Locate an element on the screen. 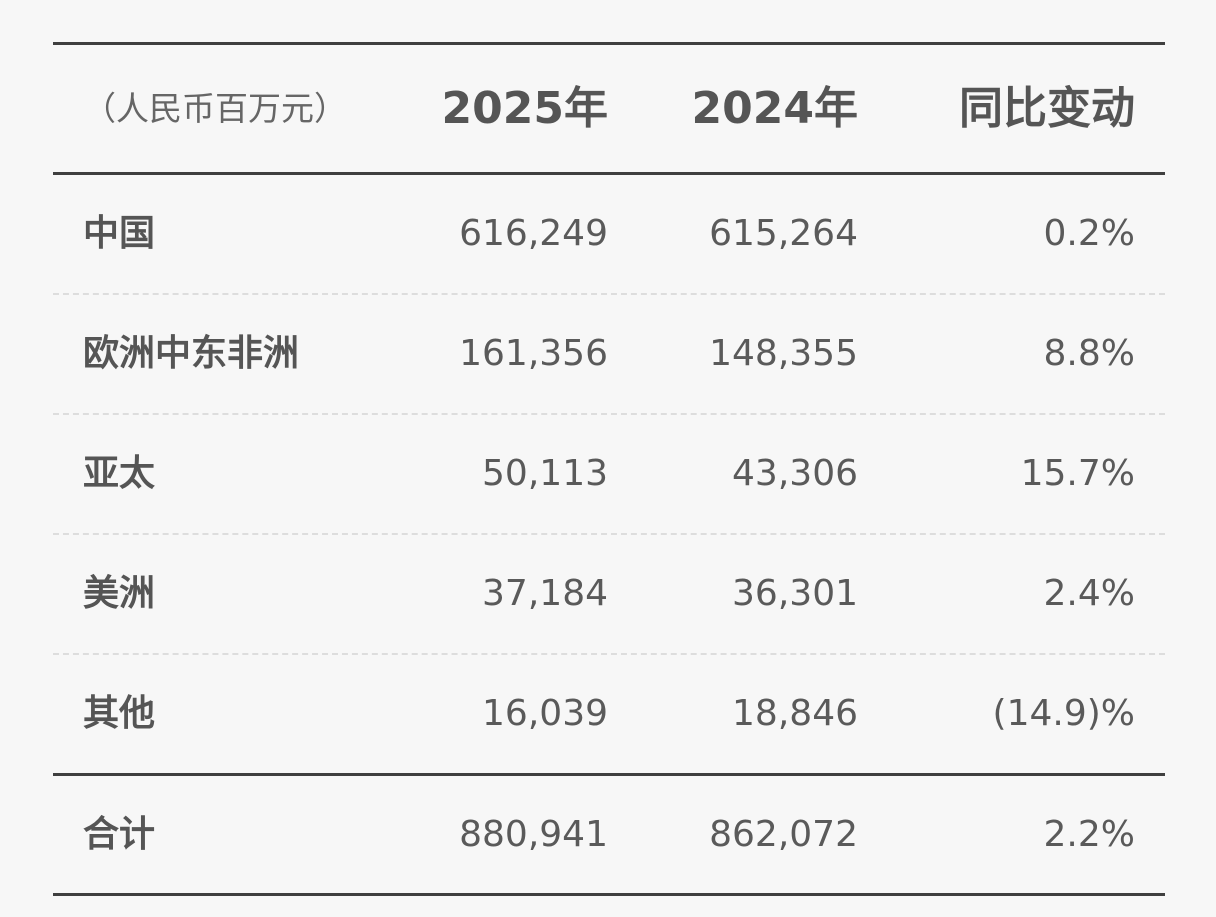 This screenshot has height=917, width=1216. total-yoy-change: 2.2% is located at coordinates (1089, 834).